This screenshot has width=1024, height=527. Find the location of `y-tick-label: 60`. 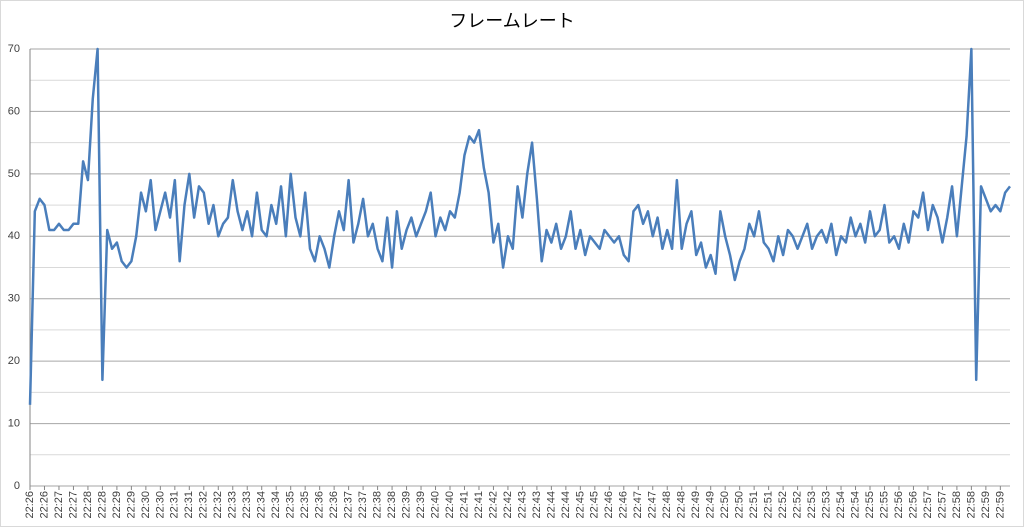

y-tick-label: 60 is located at coordinates (14, 111).